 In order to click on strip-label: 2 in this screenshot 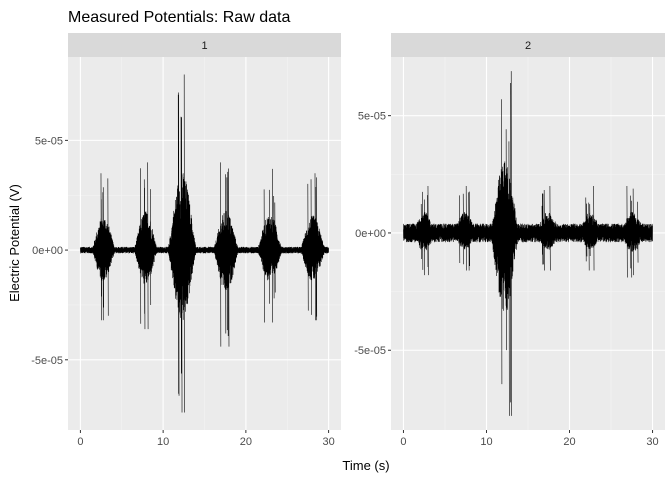, I will do `click(528, 46)`.